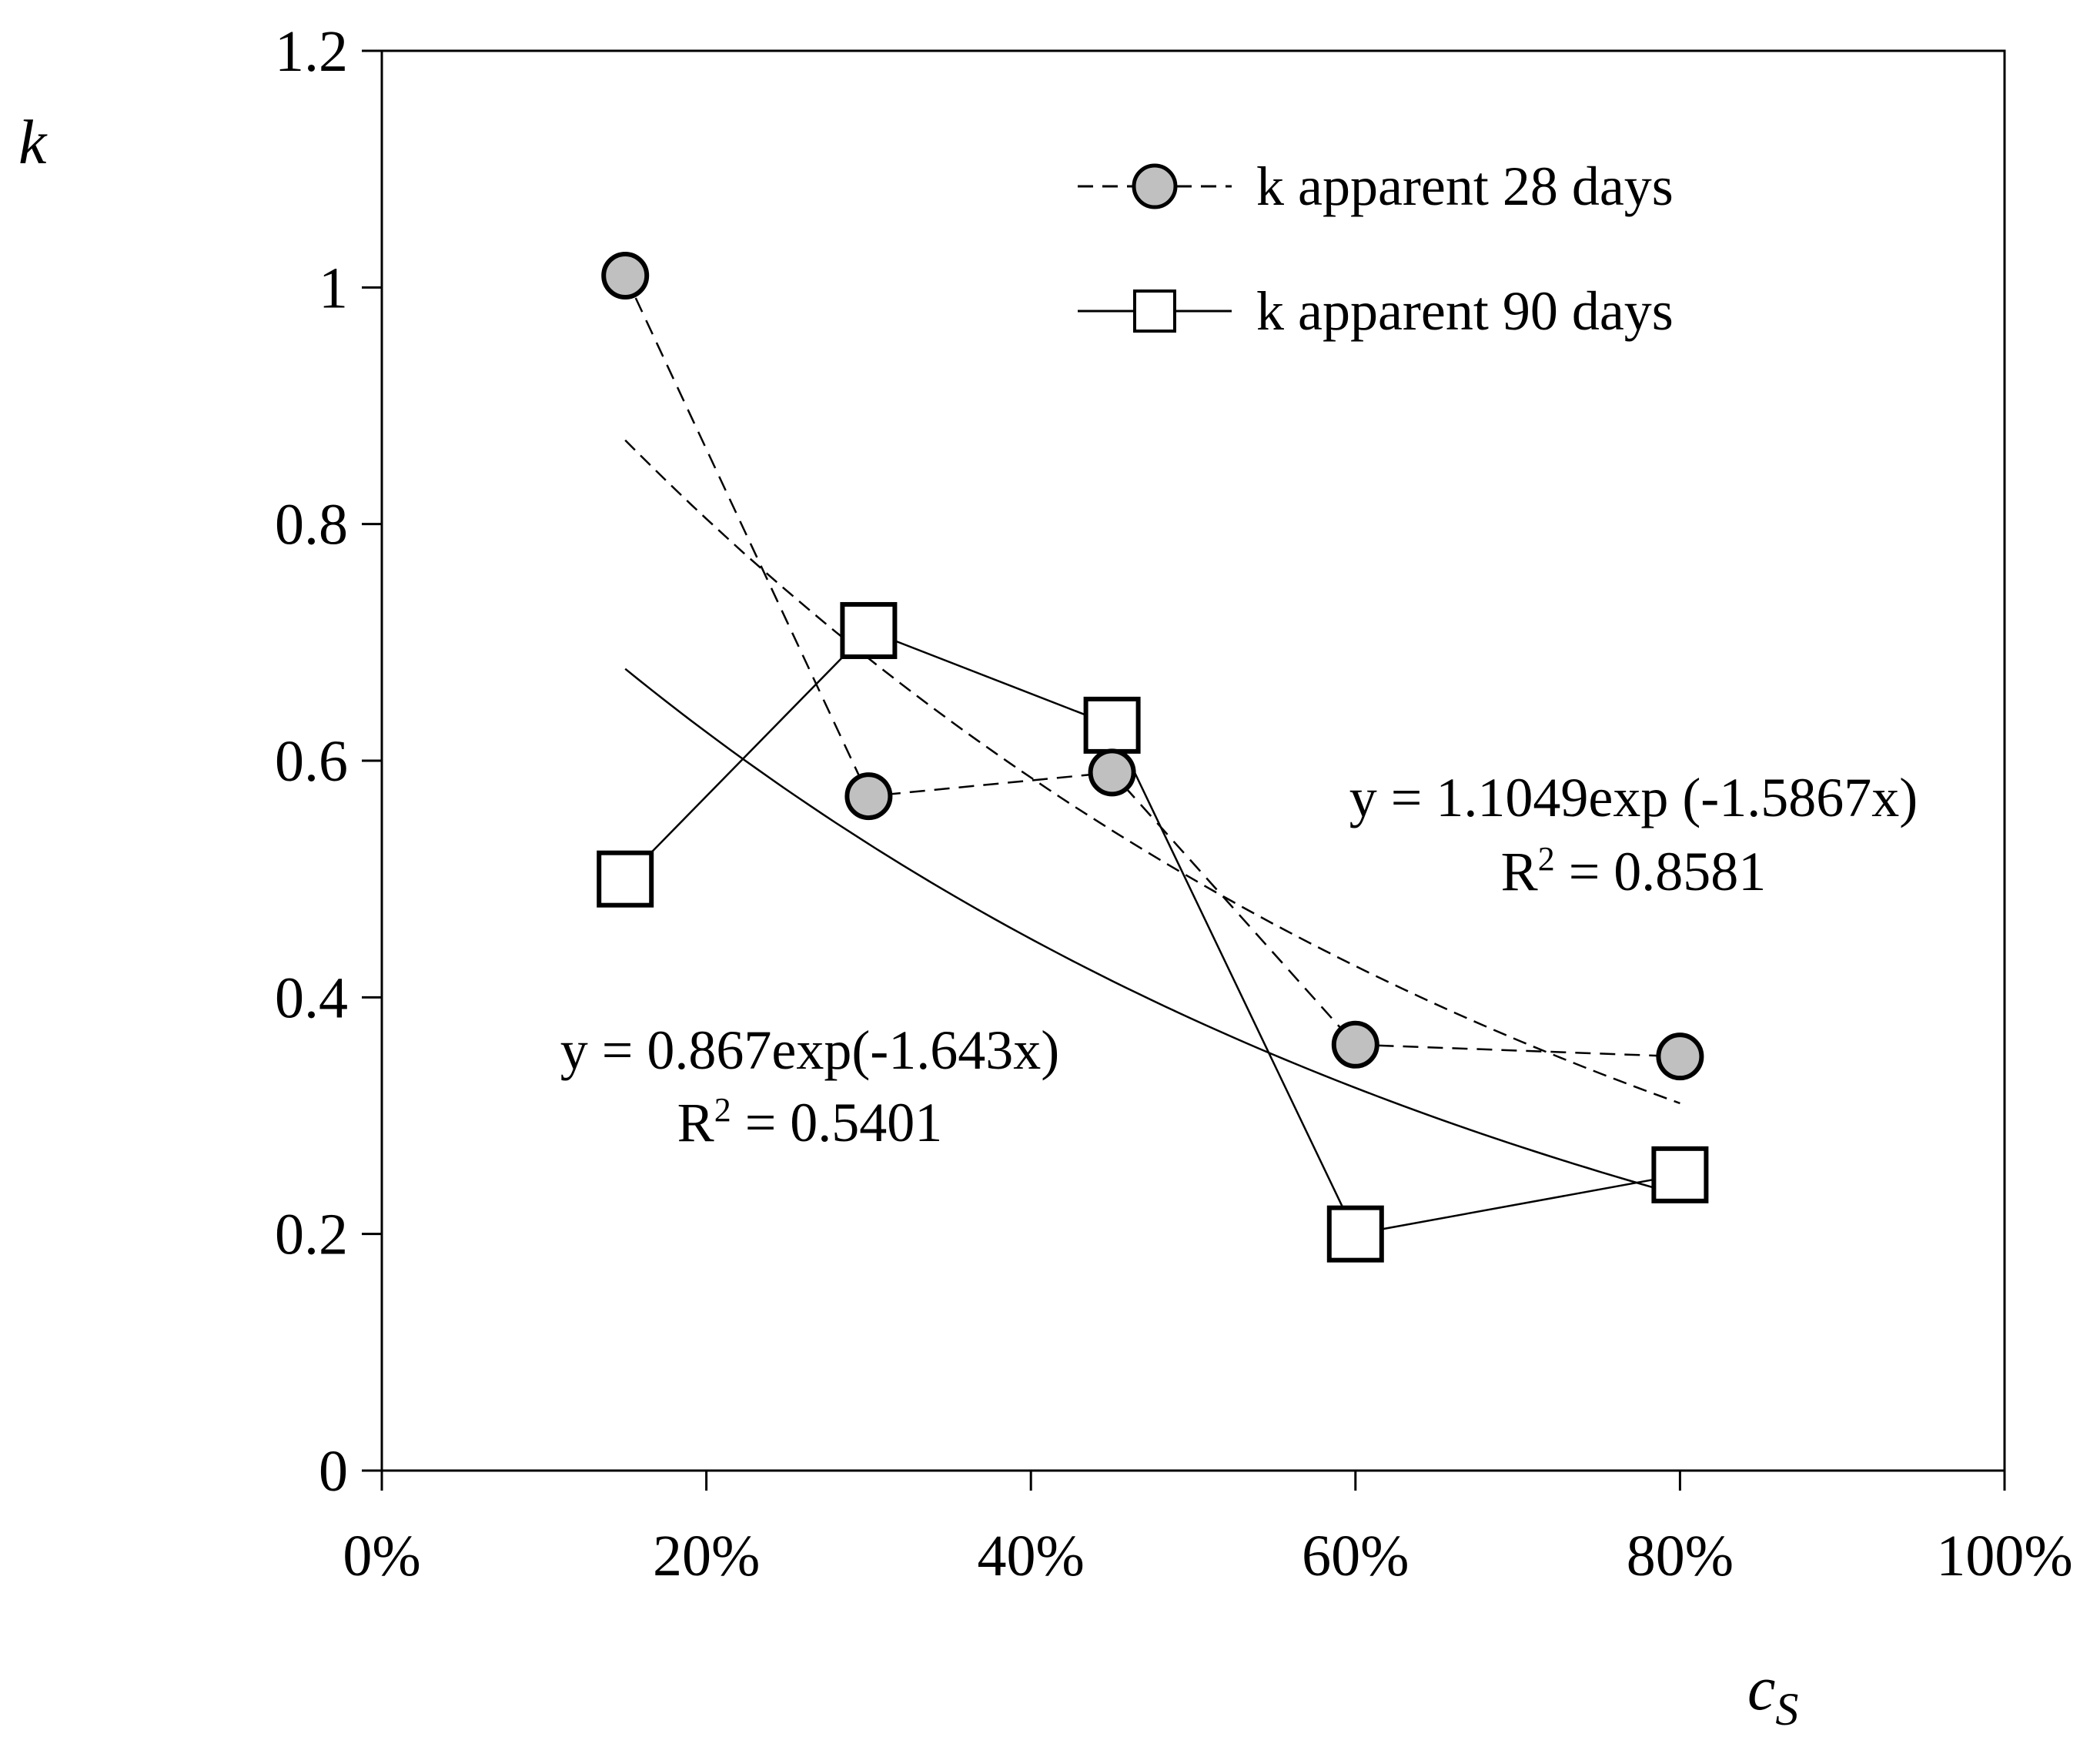  Describe the element at coordinates (1633, 797) in the screenshot. I see `annotation-28-days-equation: y = 1.1049exp (-1.5867x)` at that location.